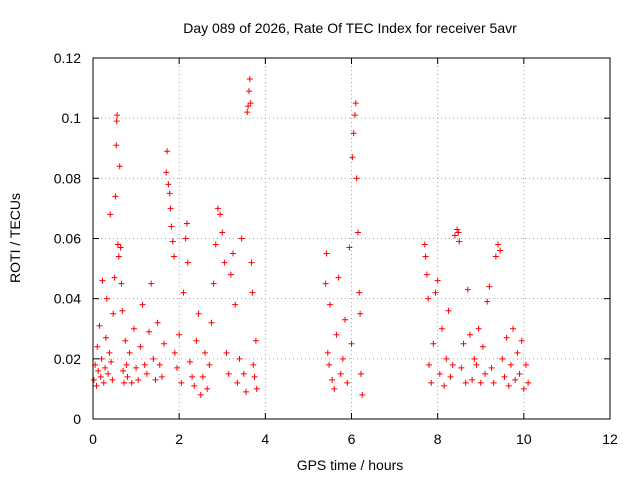 This screenshot has height=480, width=640. I want to click on y-tick-label: 0.06, so click(67, 239).